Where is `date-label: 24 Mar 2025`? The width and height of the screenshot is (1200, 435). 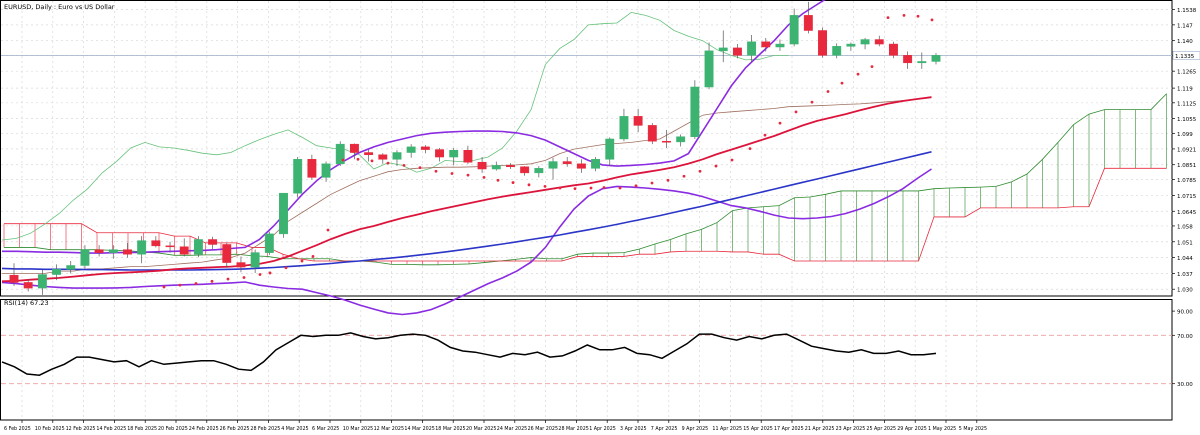 date-label: 24 Mar 2025 is located at coordinates (512, 429).